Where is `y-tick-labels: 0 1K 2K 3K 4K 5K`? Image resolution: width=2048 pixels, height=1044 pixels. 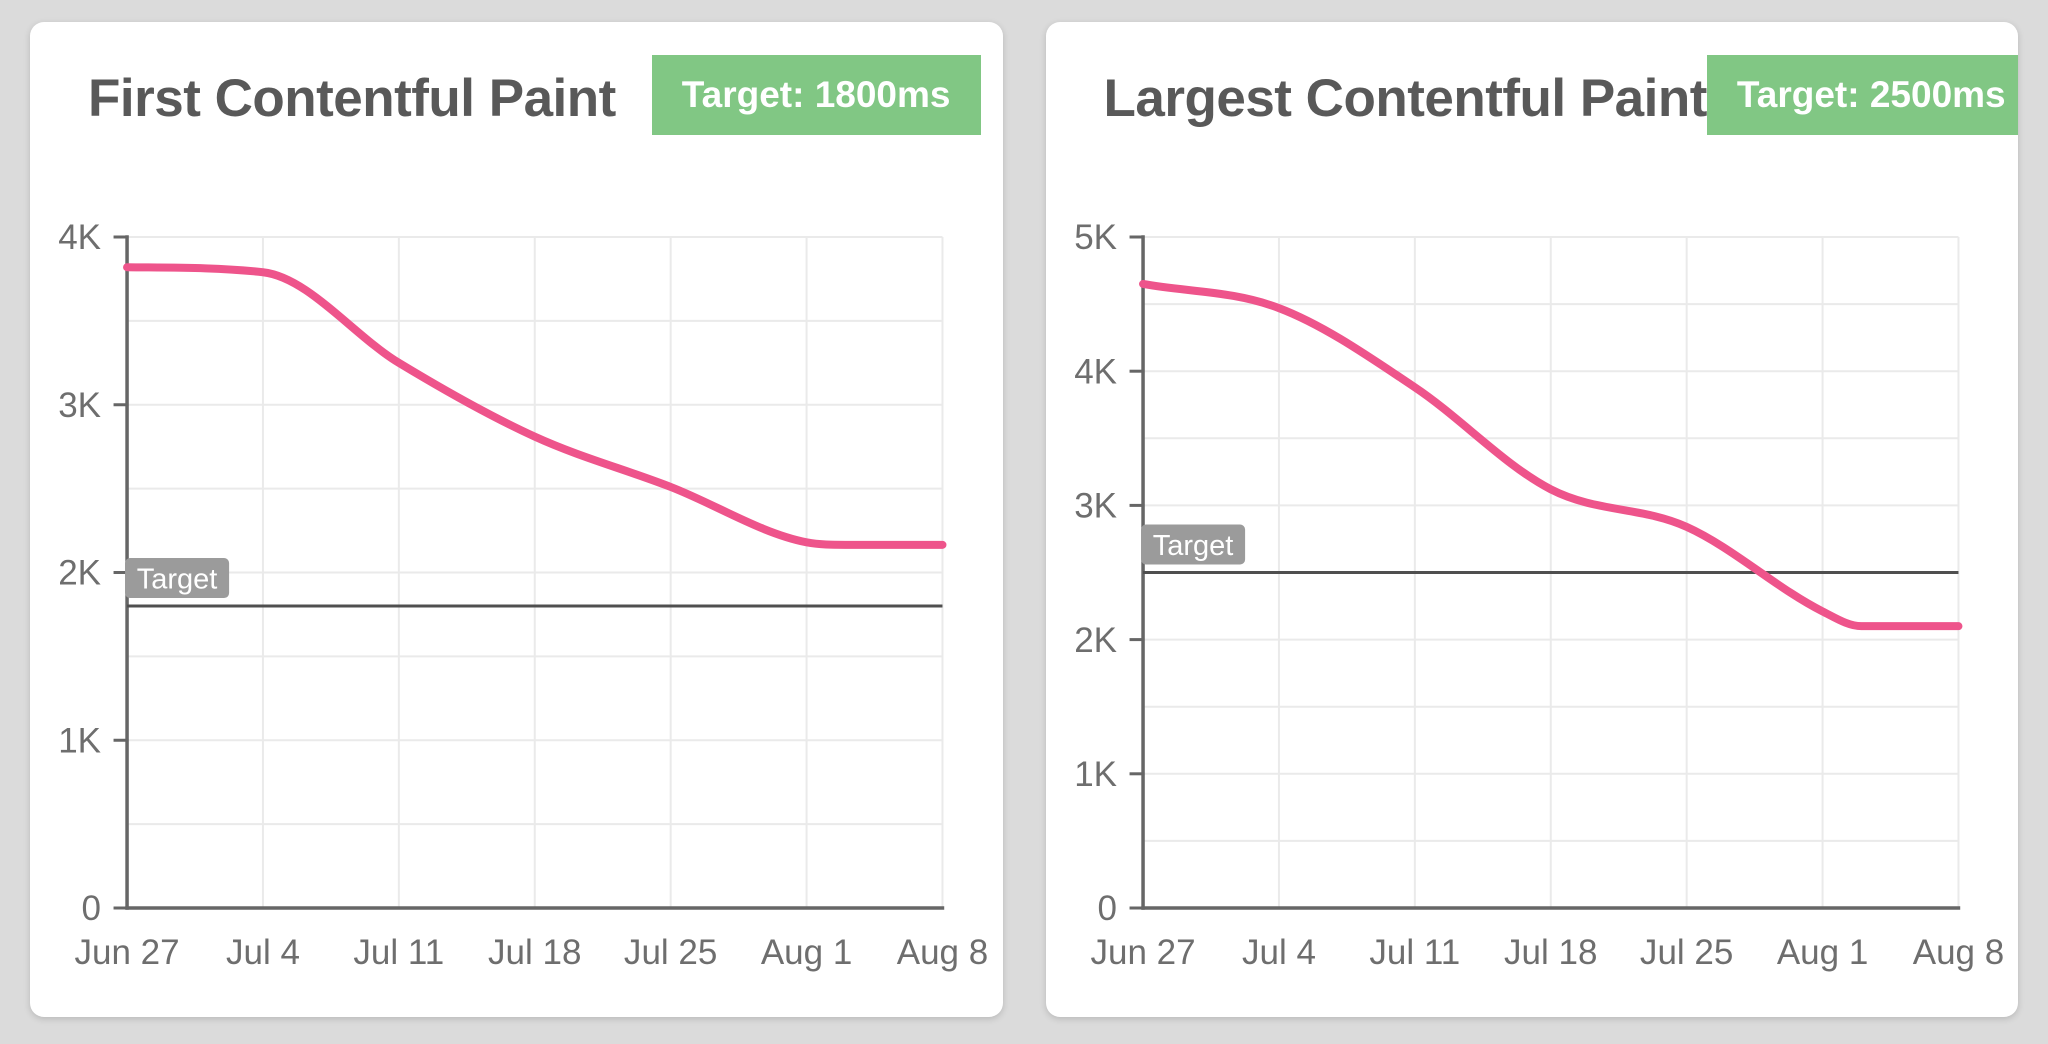 y-tick-labels: 0 1K 2K 3K 4K 5K is located at coordinates (1095, 573).